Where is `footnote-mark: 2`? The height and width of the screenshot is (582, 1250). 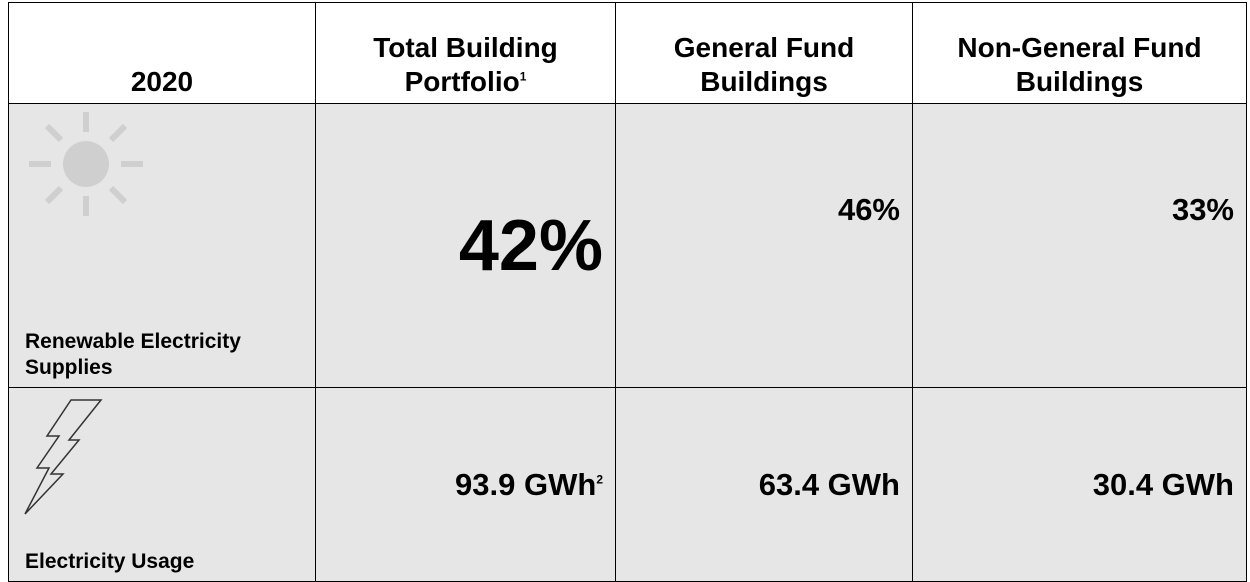 footnote-mark: 2 is located at coordinates (599, 479).